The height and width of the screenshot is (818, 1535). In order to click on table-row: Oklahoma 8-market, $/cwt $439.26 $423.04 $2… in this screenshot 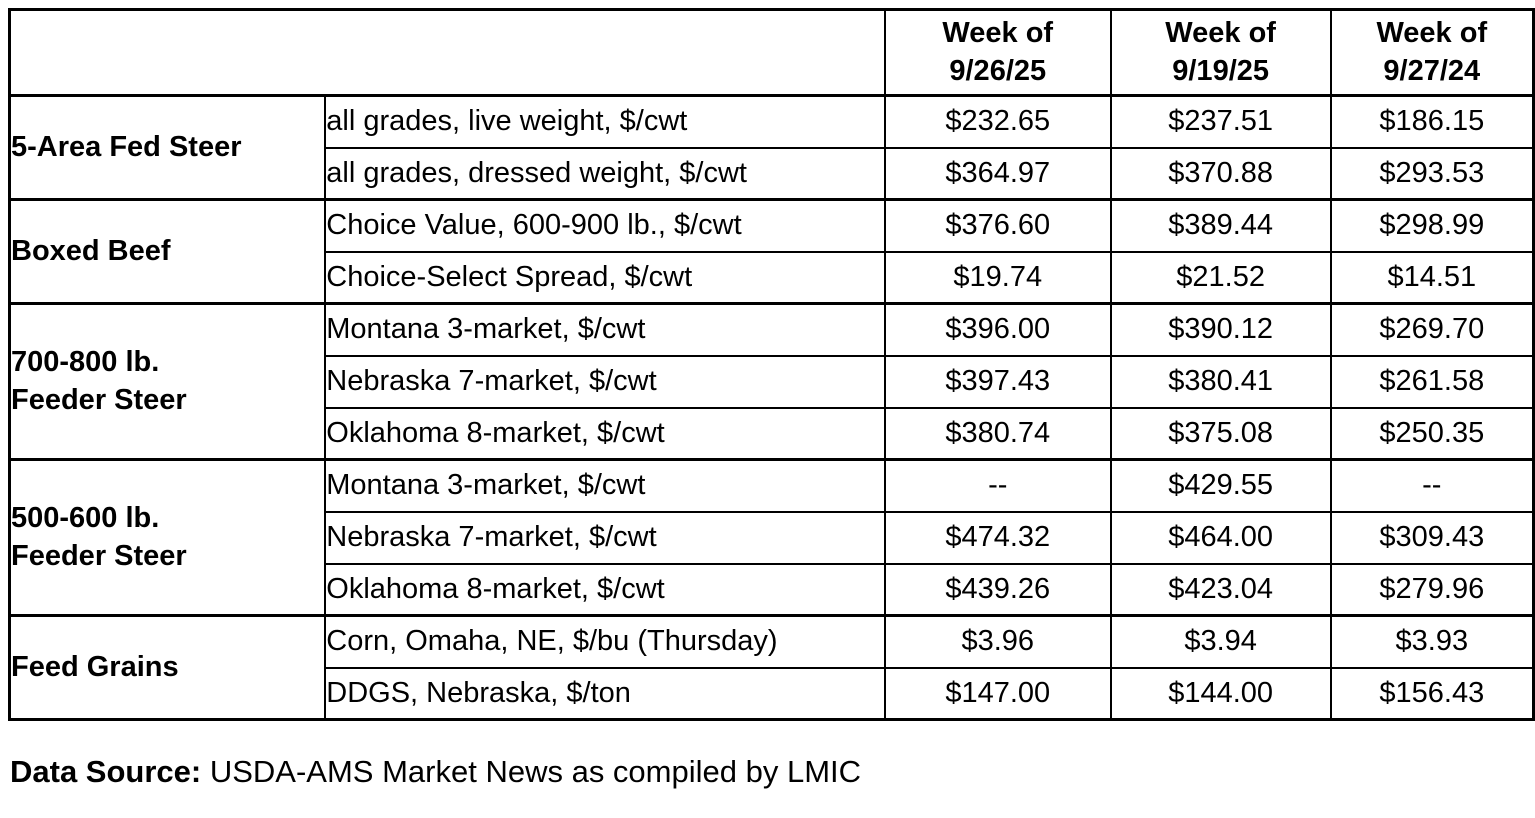, I will do `click(772, 589)`.